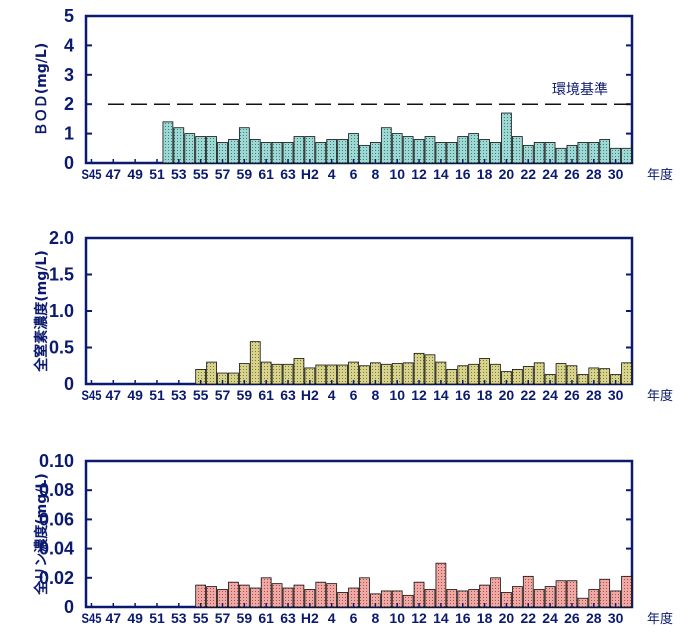 This screenshot has width=691, height=635. Describe the element at coordinates (397, 174) in the screenshot. I see `x-tick-label: 10` at that location.